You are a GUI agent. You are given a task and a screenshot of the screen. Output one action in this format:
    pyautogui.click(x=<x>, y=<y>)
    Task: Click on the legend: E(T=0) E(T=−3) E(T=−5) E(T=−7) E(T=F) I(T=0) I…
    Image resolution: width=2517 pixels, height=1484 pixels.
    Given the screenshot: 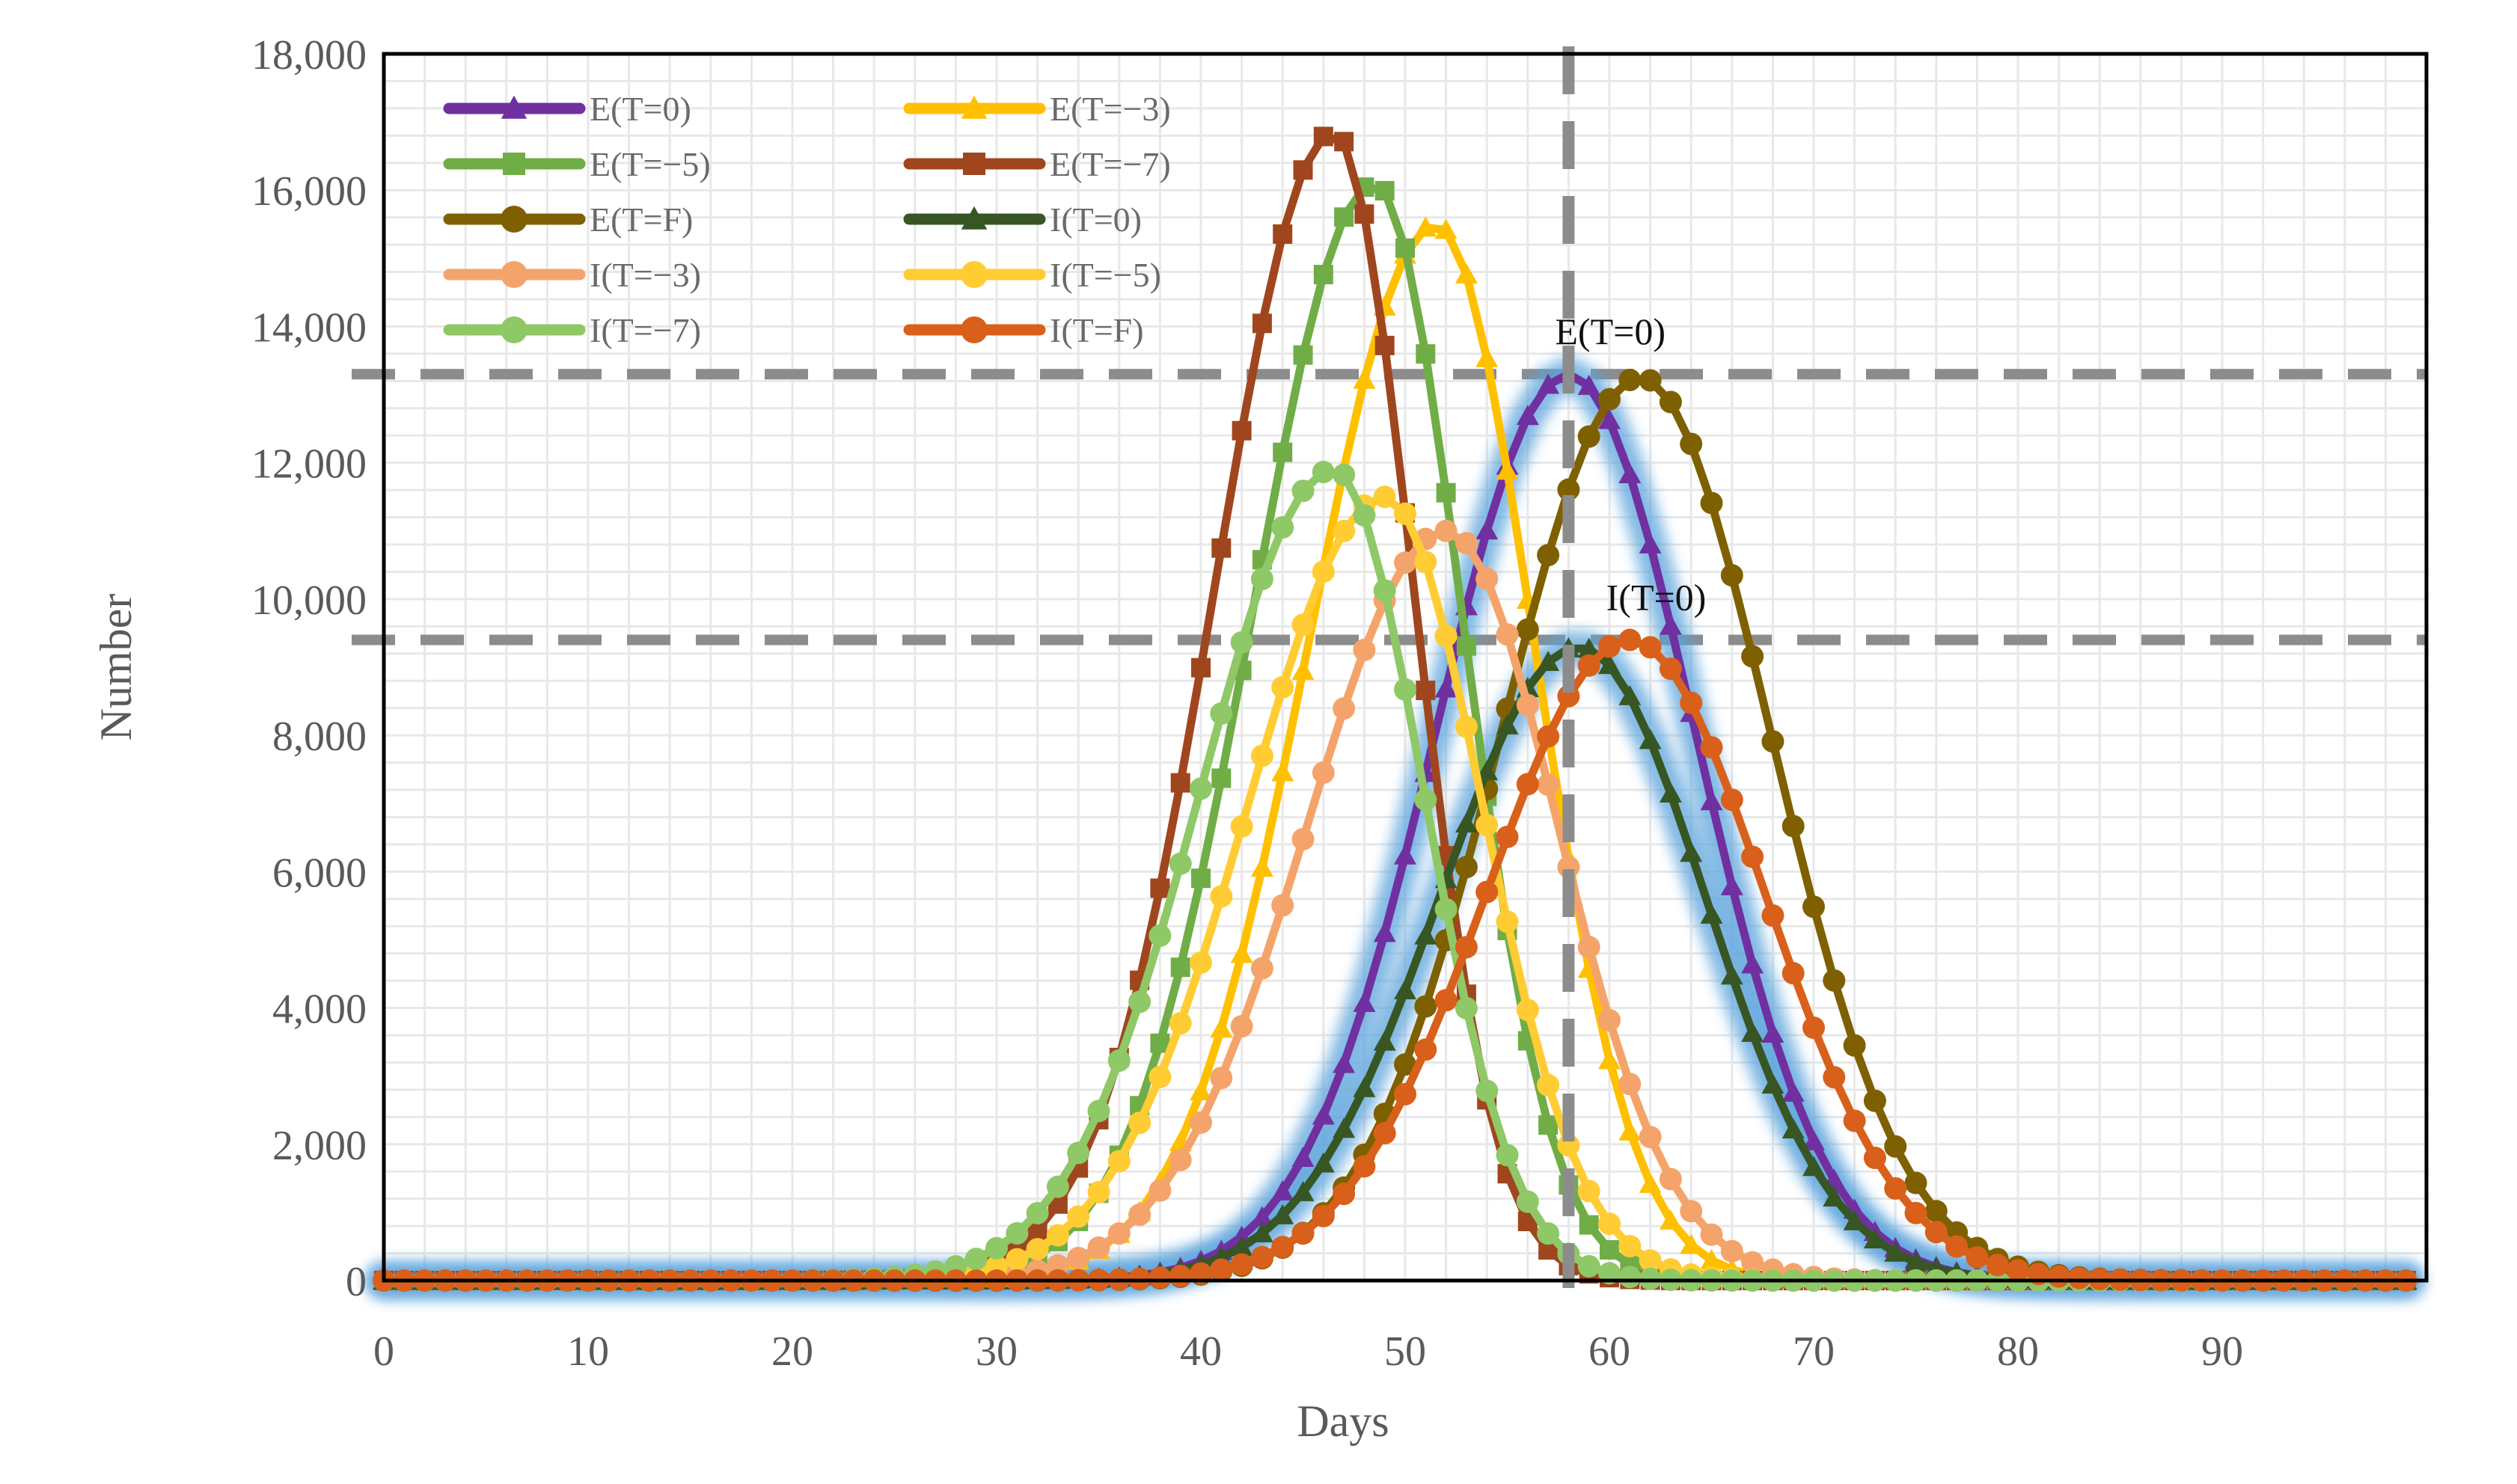 What is the action you would take?
    pyautogui.click(x=807, y=219)
    